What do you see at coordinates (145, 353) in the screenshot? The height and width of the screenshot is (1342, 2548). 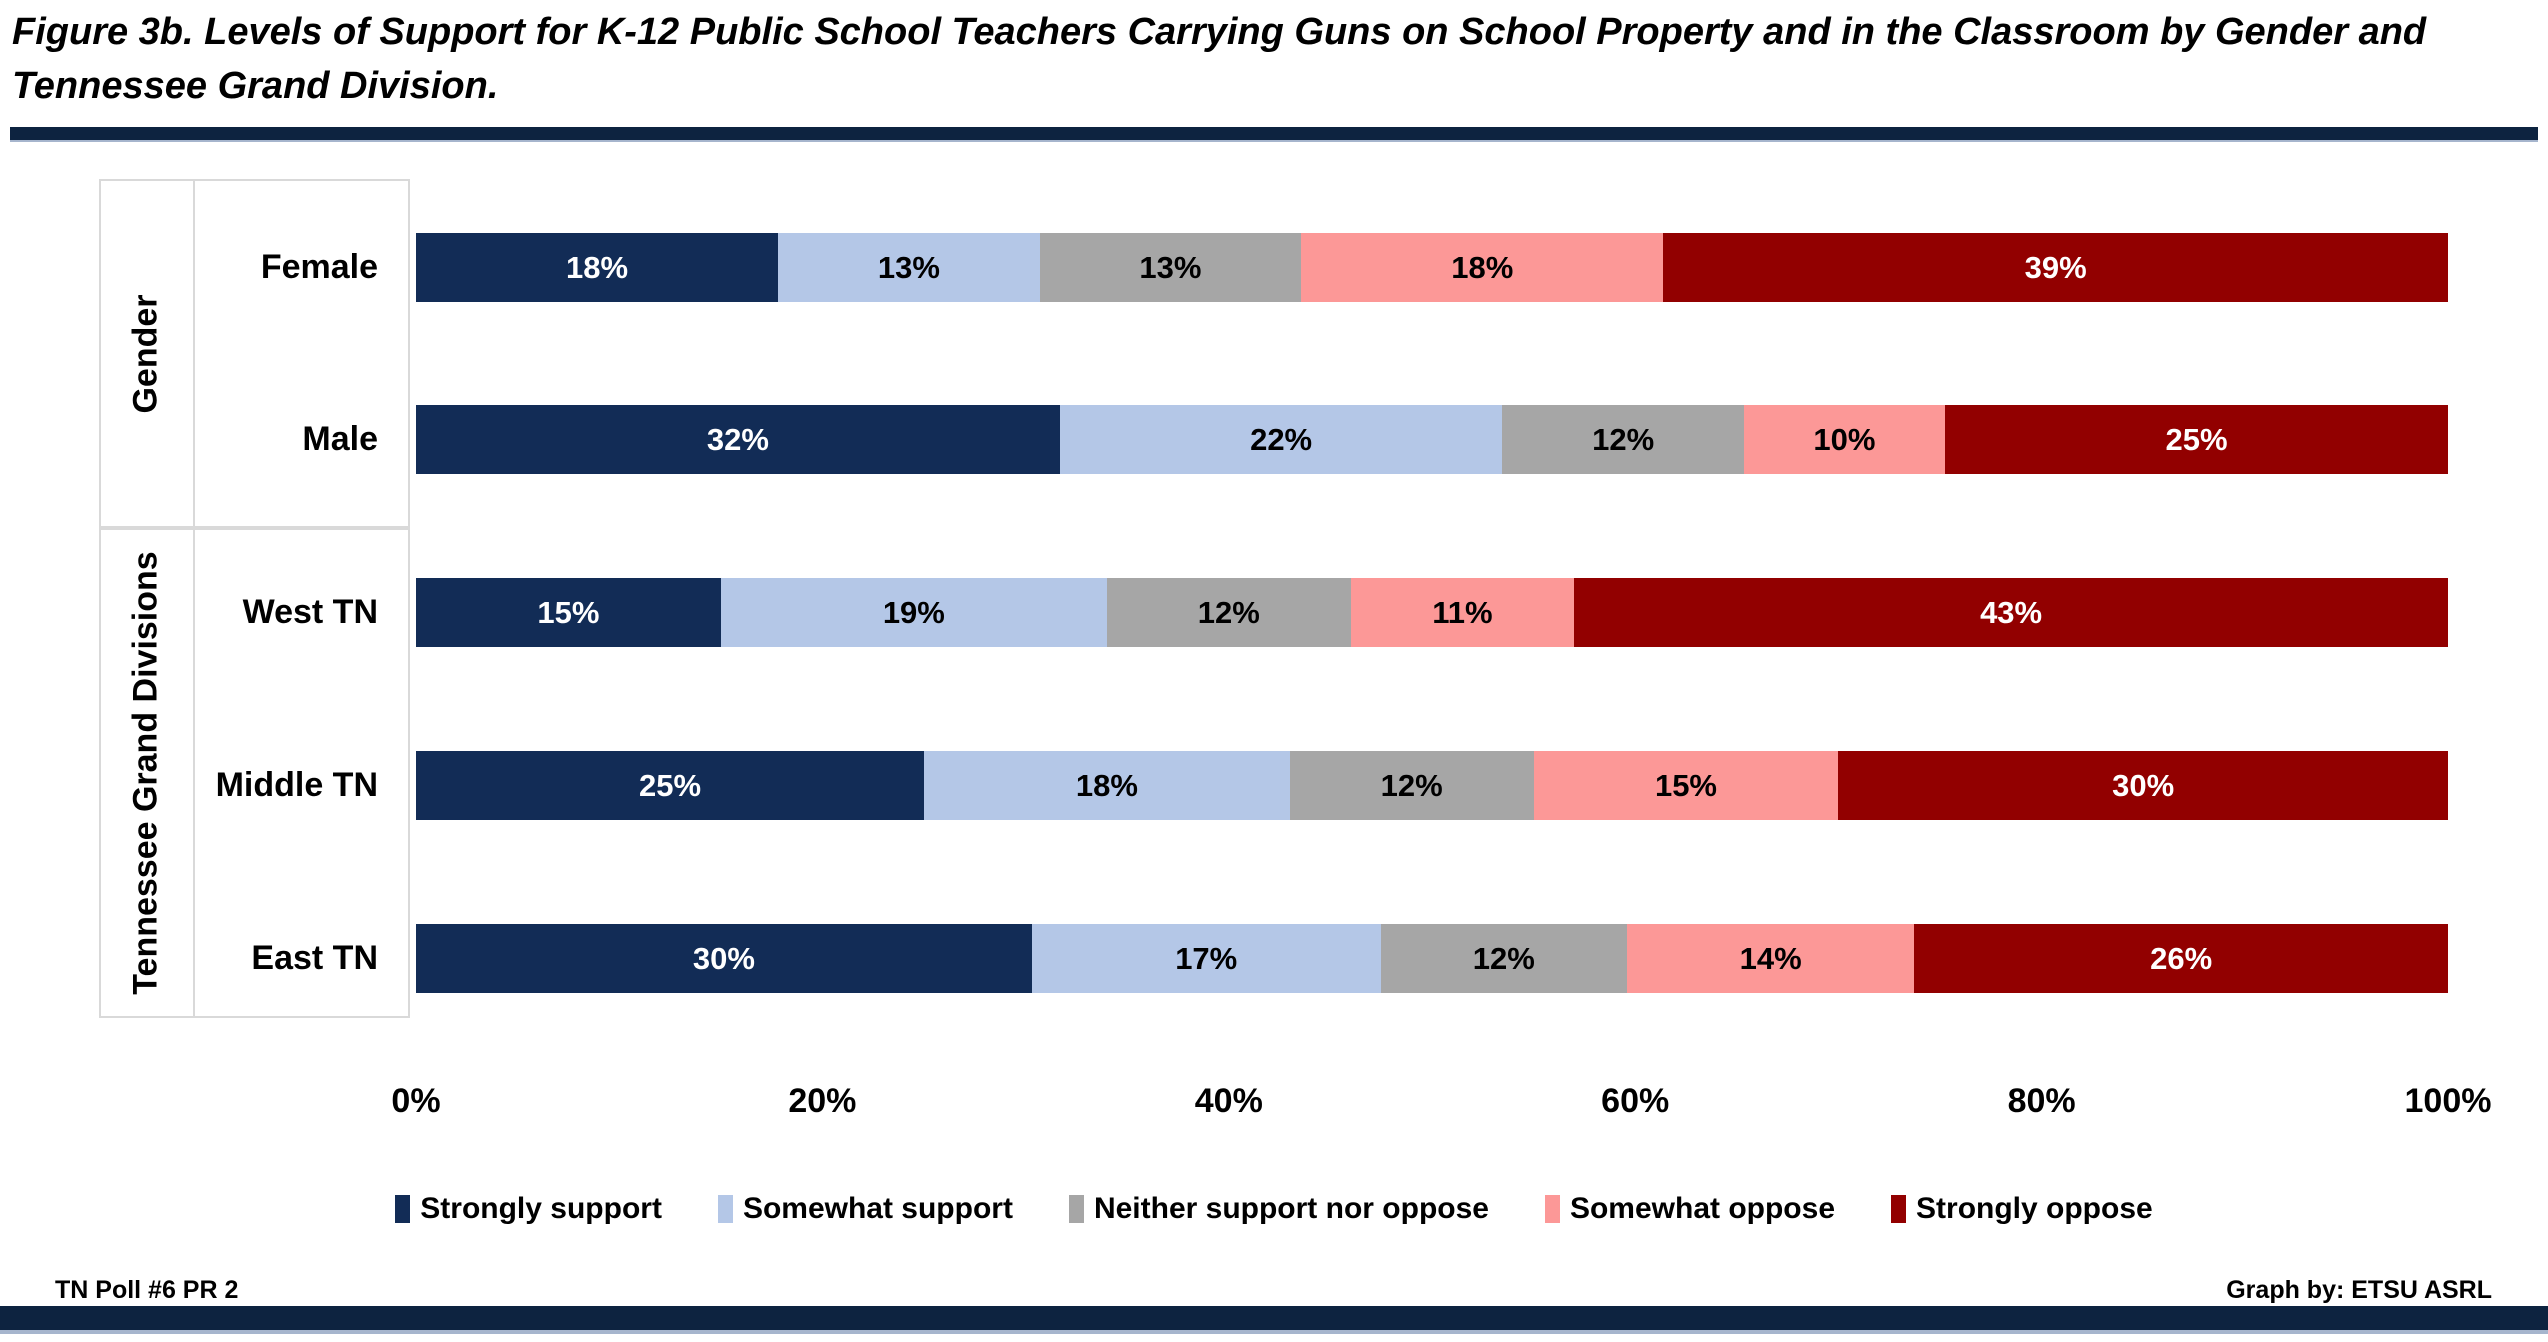 I see `group-label-gender: Gender` at bounding box center [145, 353].